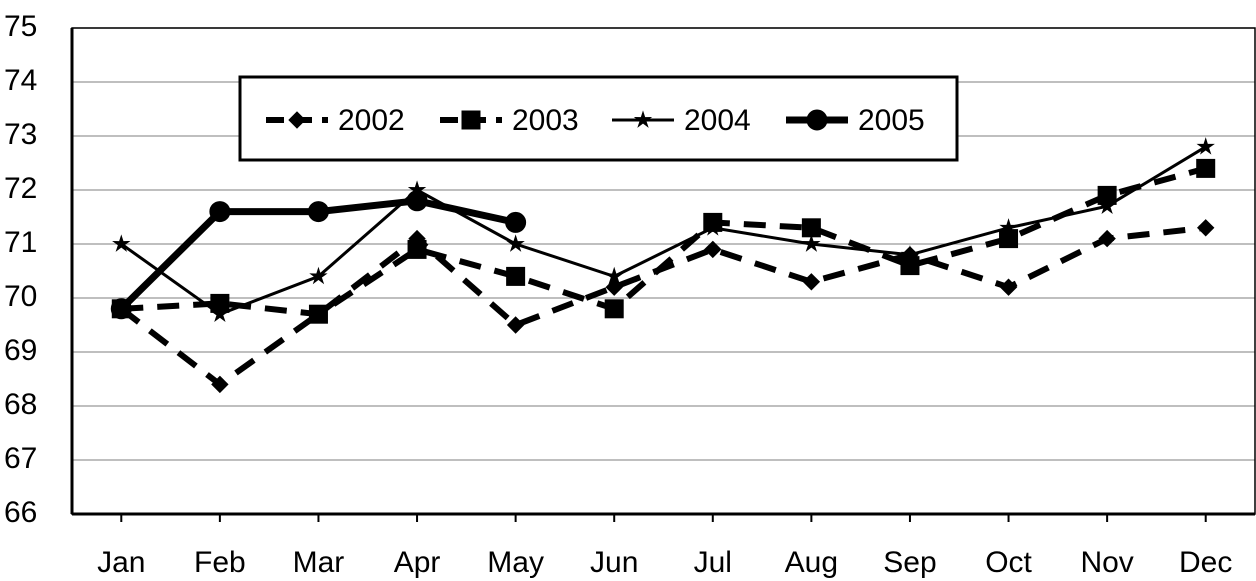  What do you see at coordinates (20, 188) in the screenshot?
I see `y-tick-label: 72` at bounding box center [20, 188].